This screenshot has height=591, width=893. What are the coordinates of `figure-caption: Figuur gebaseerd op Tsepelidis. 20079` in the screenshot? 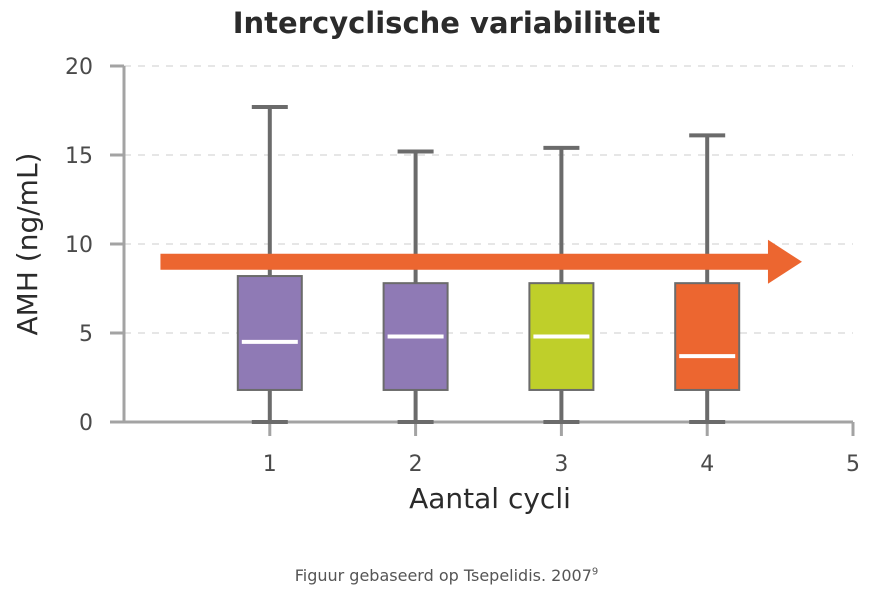 It's located at (446, 575).